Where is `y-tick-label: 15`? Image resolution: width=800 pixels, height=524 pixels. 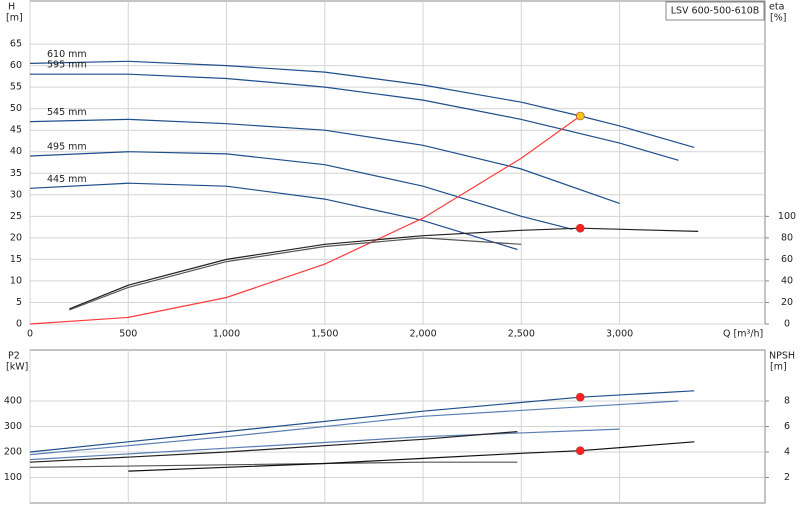
y-tick-label: 15 is located at coordinates (16, 259).